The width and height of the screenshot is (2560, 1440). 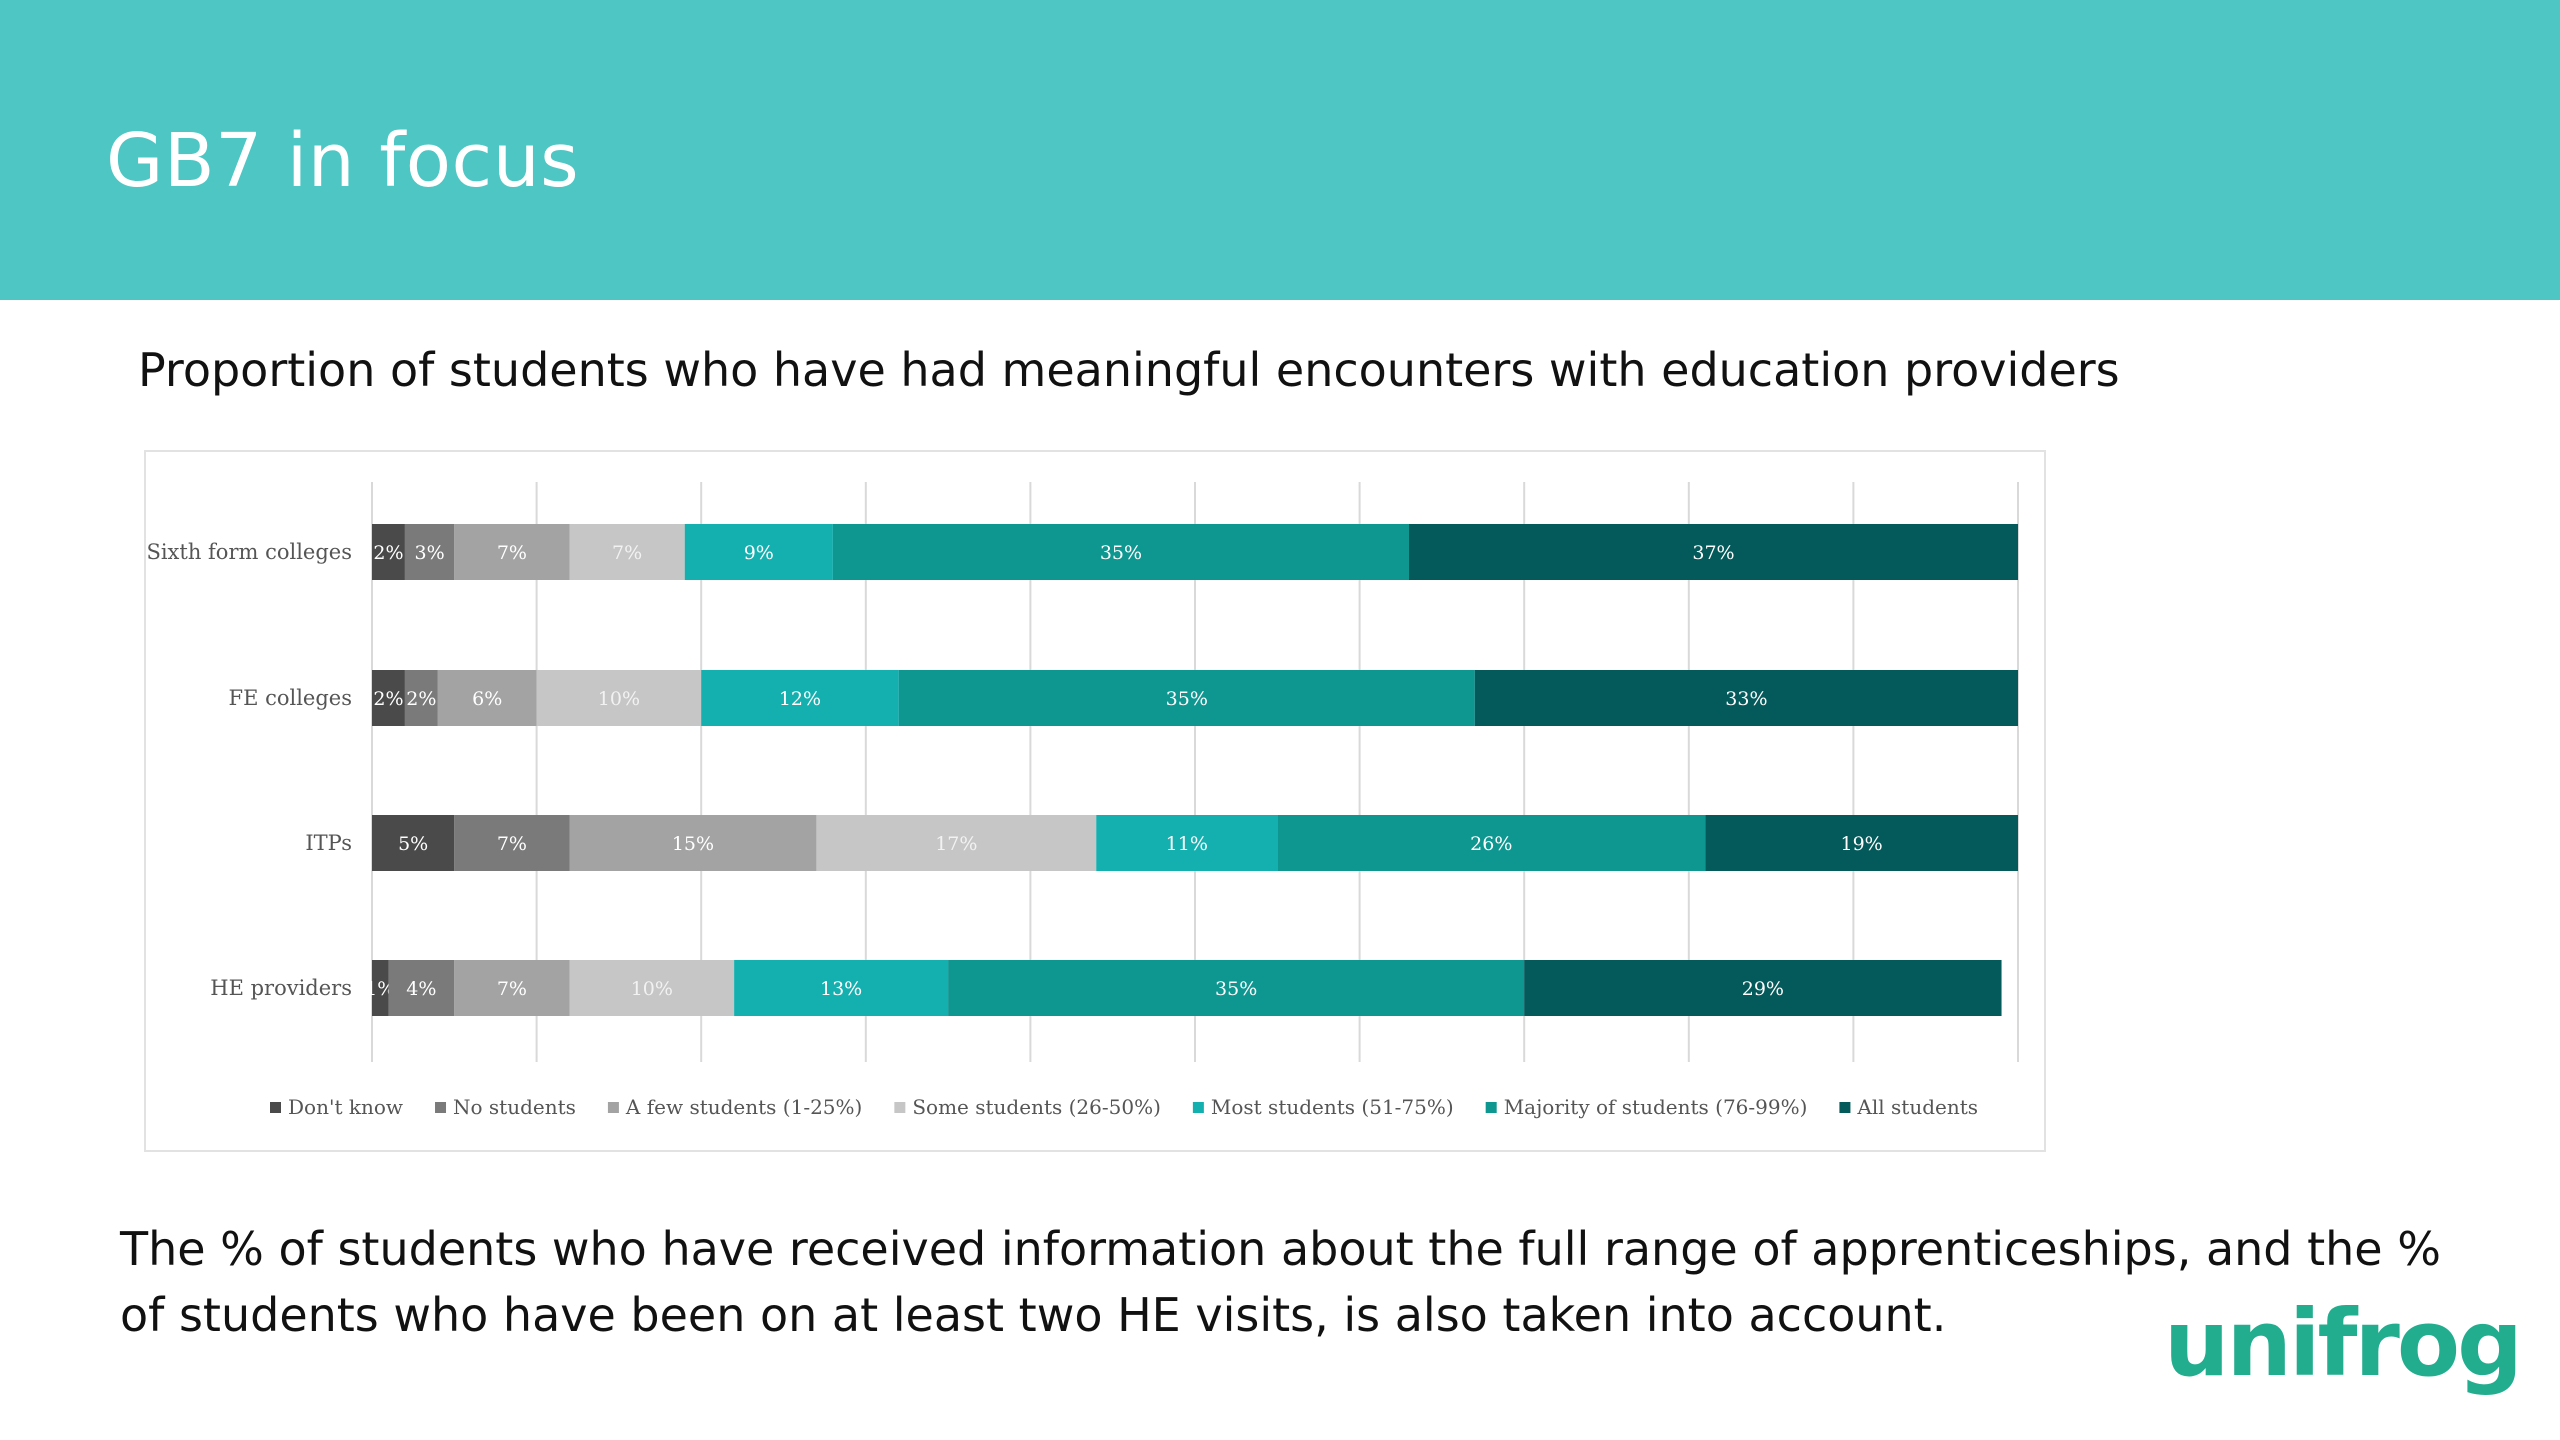 I want to click on data-label: 17%, so click(x=956, y=844).